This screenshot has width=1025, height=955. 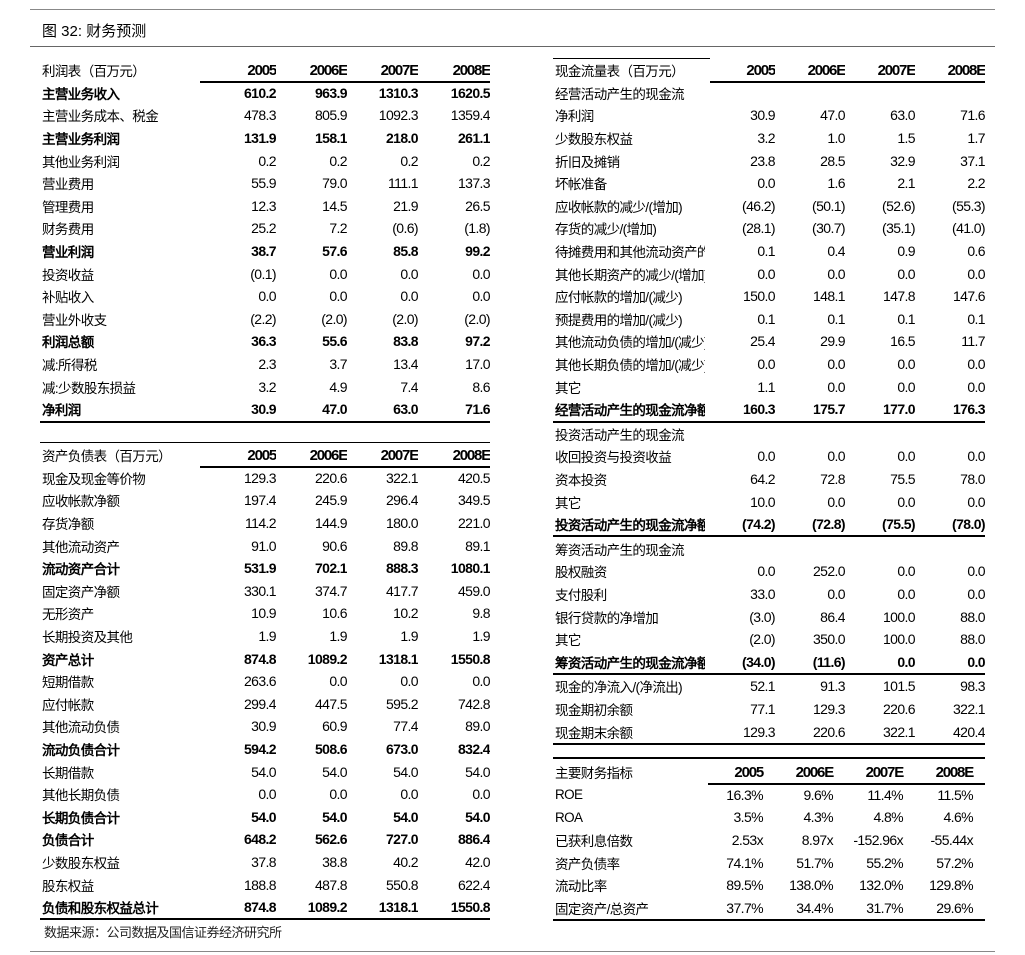 I want to click on cell-value: 296.4, so click(x=401, y=500).